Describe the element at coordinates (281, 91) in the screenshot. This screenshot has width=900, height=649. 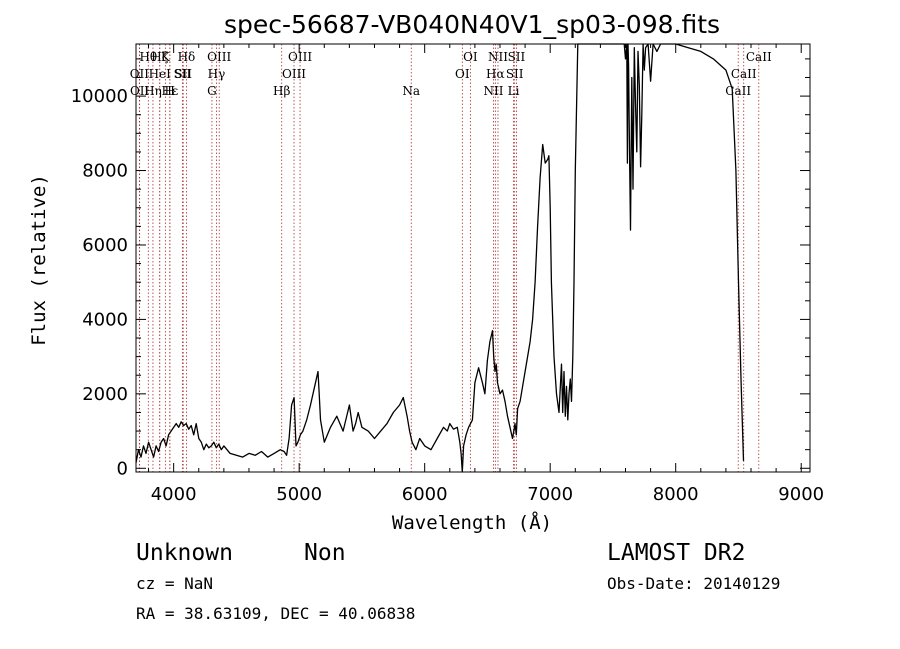
I see `spectral-line-label: Hβ` at that location.